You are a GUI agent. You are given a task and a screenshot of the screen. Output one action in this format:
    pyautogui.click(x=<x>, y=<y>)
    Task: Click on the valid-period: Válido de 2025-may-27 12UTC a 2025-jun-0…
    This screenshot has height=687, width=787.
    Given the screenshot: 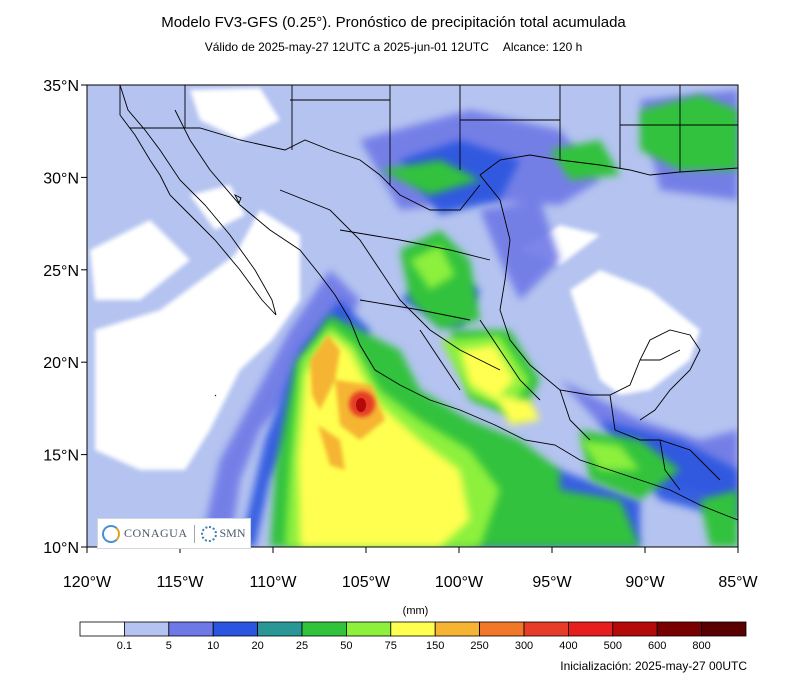 What is the action you would take?
    pyautogui.click(x=346, y=47)
    